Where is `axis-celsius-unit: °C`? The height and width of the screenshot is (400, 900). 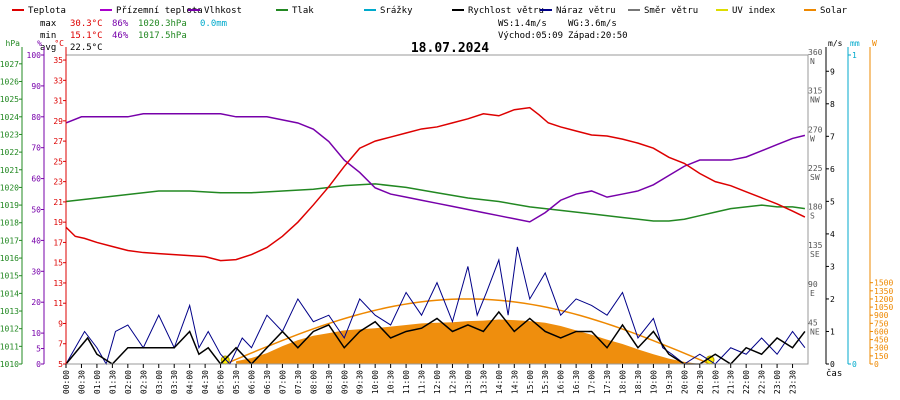
axis-celsius-unit: °C is located at coordinates (59, 43).